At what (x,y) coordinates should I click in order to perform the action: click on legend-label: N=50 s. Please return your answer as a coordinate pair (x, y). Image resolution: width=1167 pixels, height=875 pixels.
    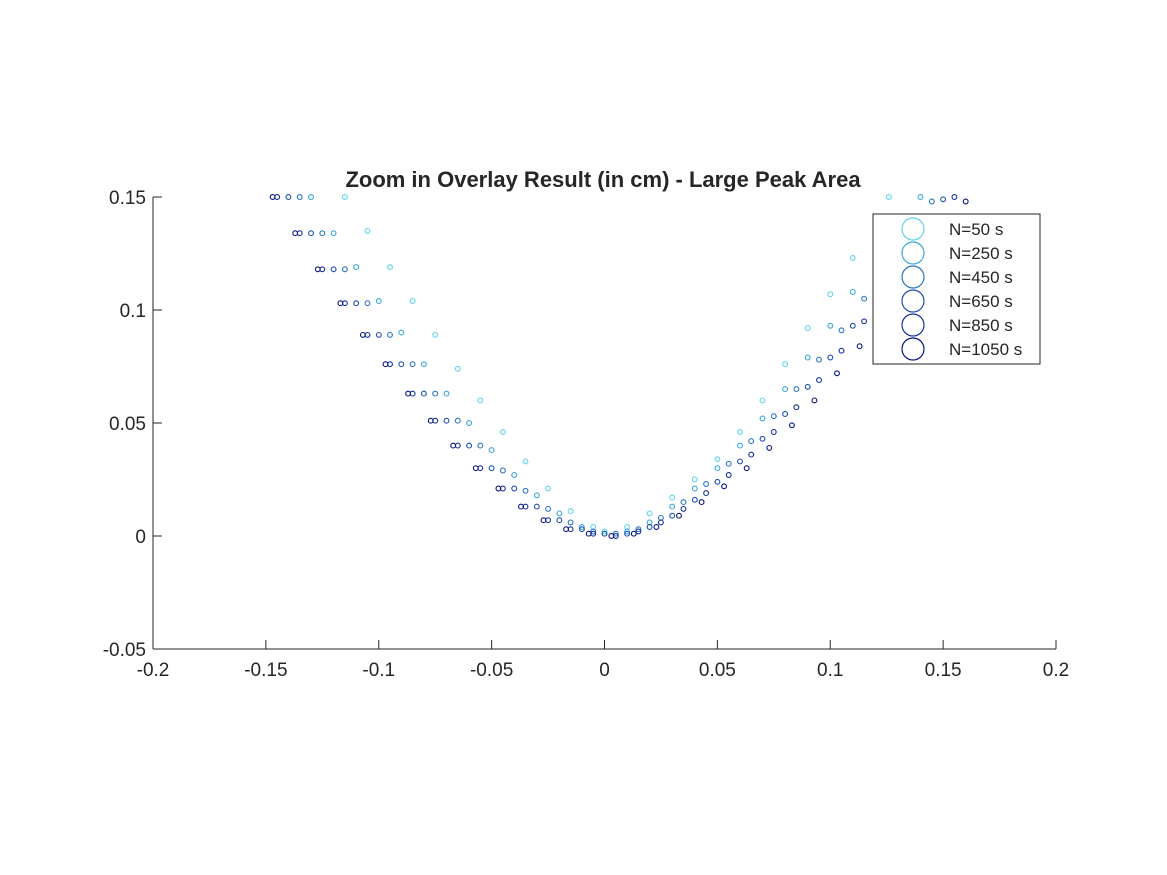
    Looking at the image, I should click on (976, 229).